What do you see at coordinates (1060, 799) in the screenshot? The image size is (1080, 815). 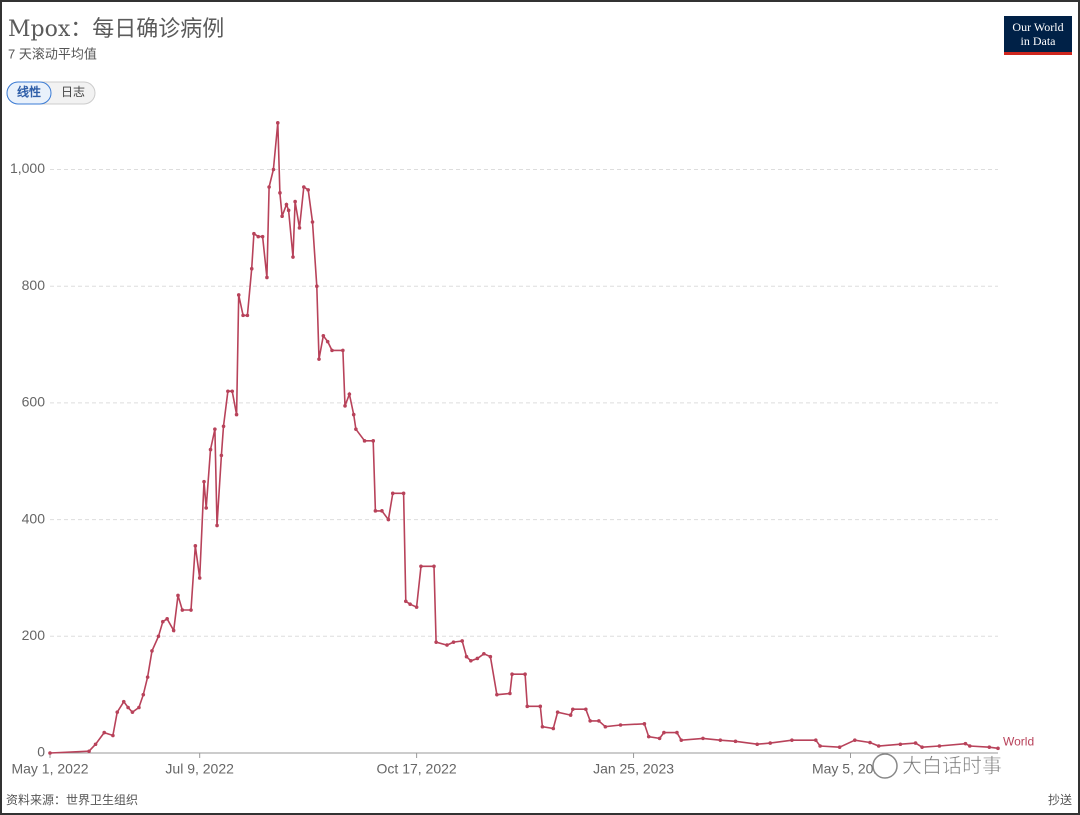 I see `share: 抄送` at bounding box center [1060, 799].